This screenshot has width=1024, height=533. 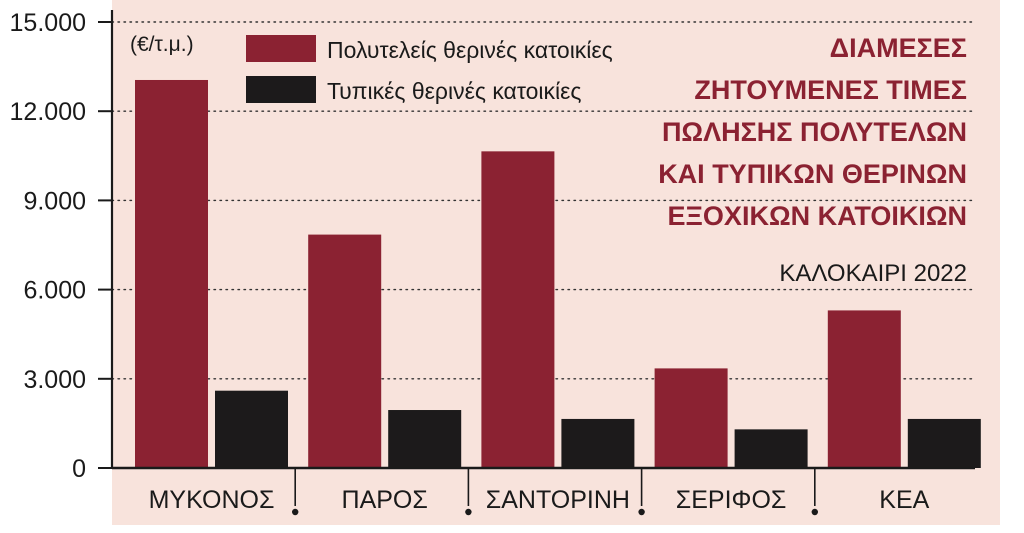 I want to click on category-label: ΠΑΡΟΣ, so click(x=385, y=500).